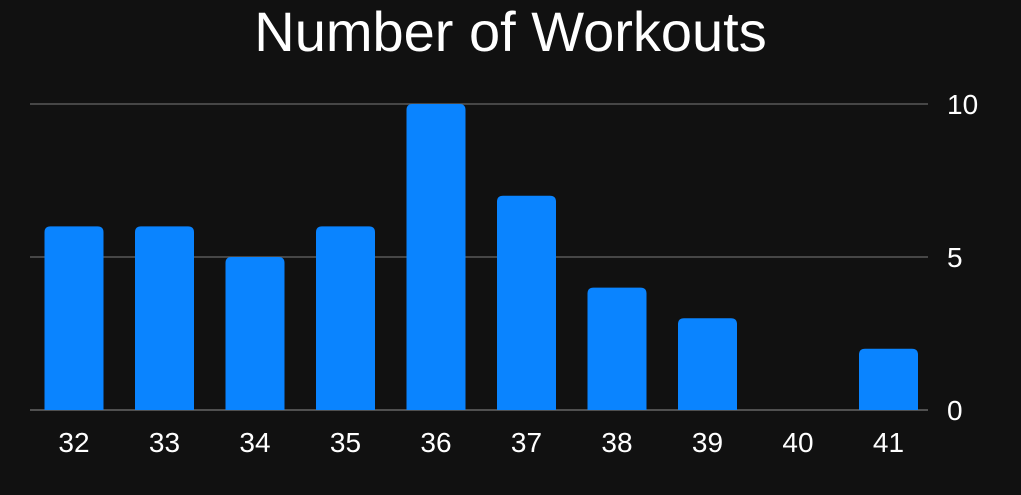 The image size is (1021, 495). Describe the element at coordinates (435, 442) in the screenshot. I see `x-tick-label: 36` at that location.